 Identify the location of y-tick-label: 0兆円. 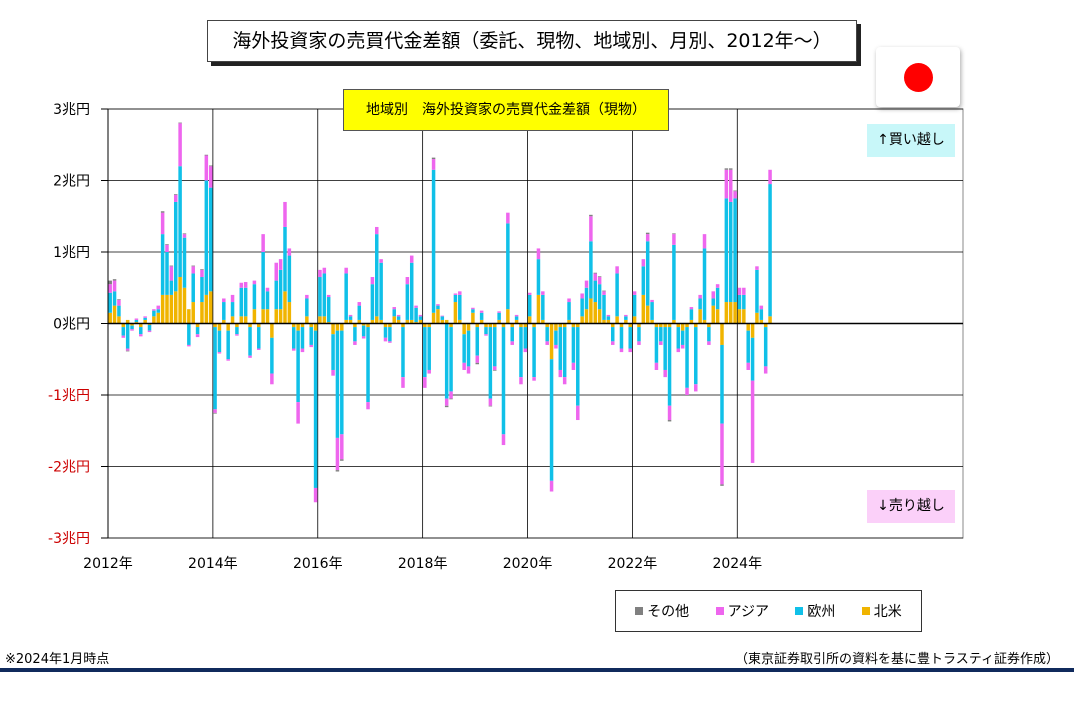
(71, 325).